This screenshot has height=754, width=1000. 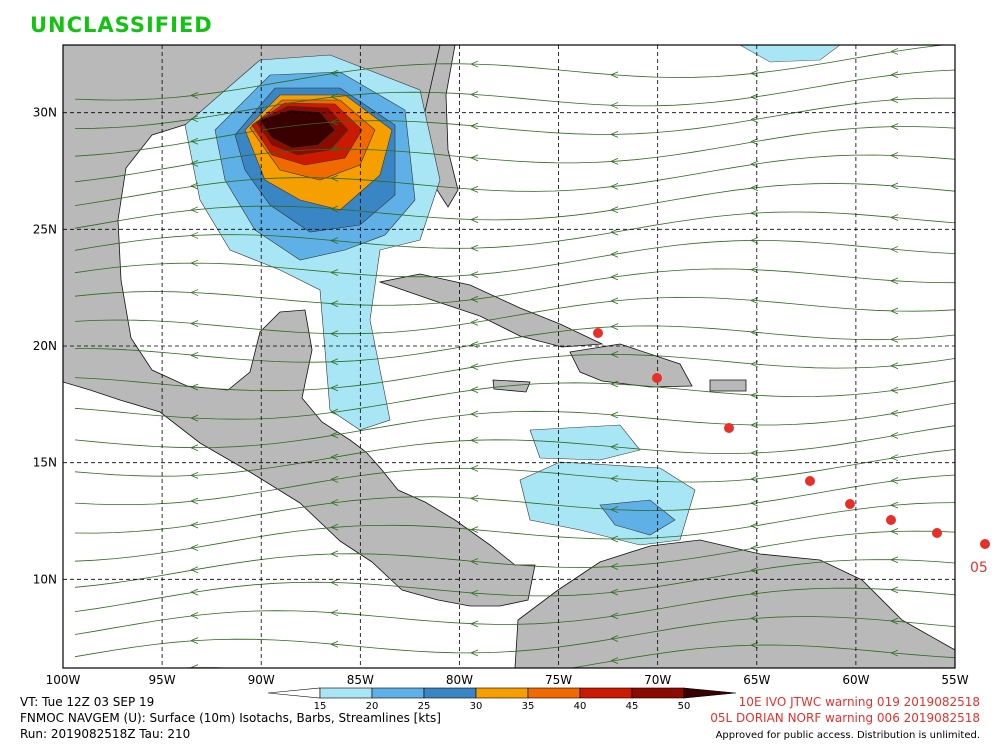 What do you see at coordinates (528, 706) in the screenshot?
I see `colorbar-label: 35` at bounding box center [528, 706].